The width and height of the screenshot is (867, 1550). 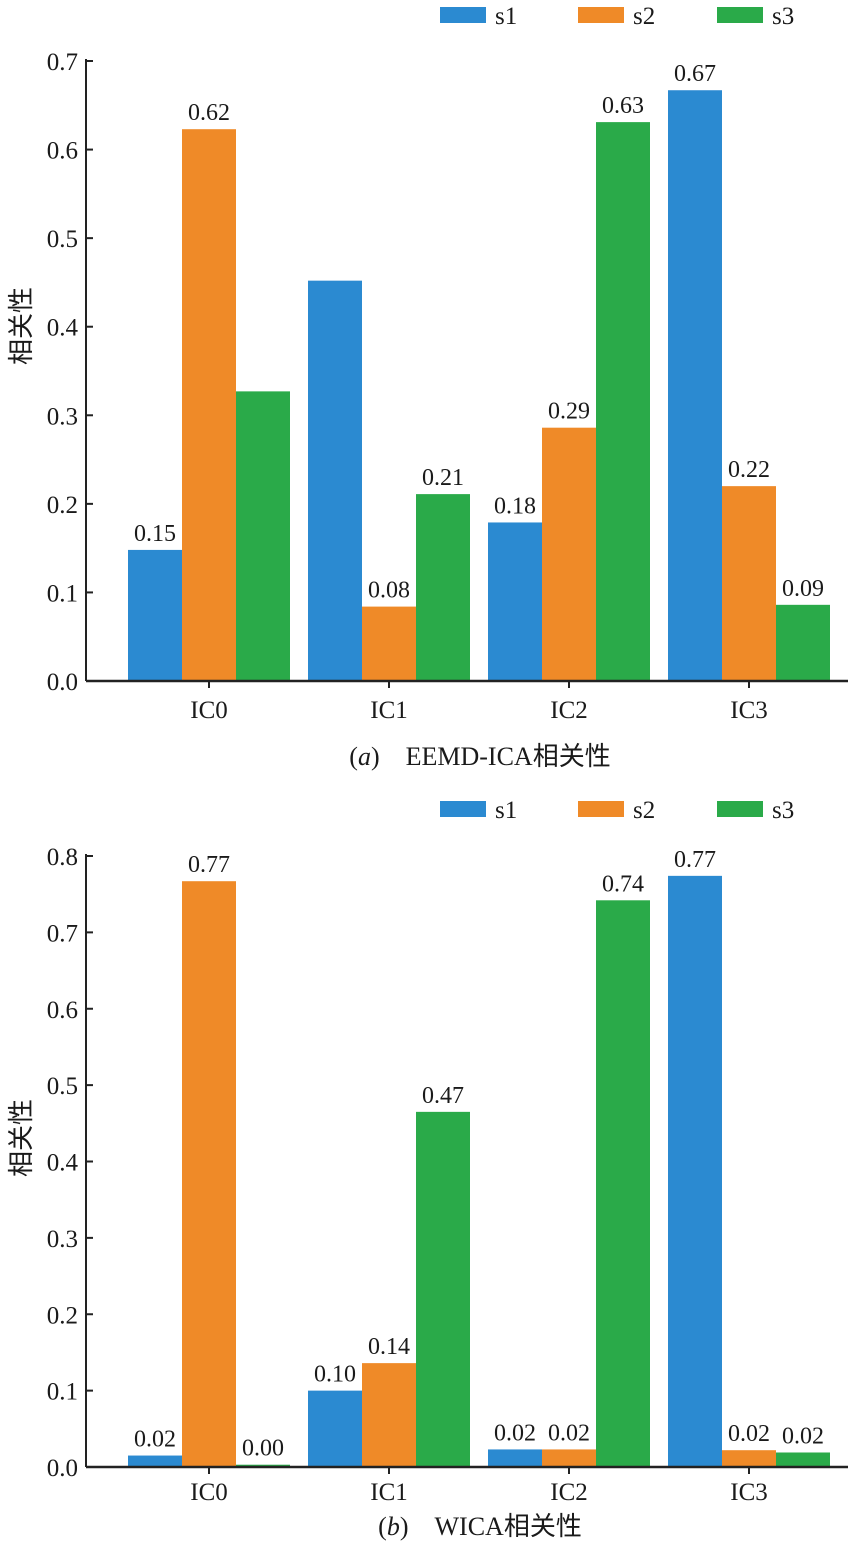 I want to click on data-label-IC1-s2: 0.14, so click(x=389, y=1347).